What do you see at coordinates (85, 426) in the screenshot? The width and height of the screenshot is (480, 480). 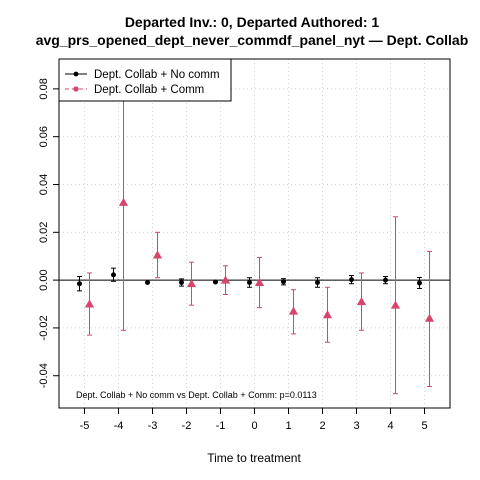 I see `x-tick-label: -5` at bounding box center [85, 426].